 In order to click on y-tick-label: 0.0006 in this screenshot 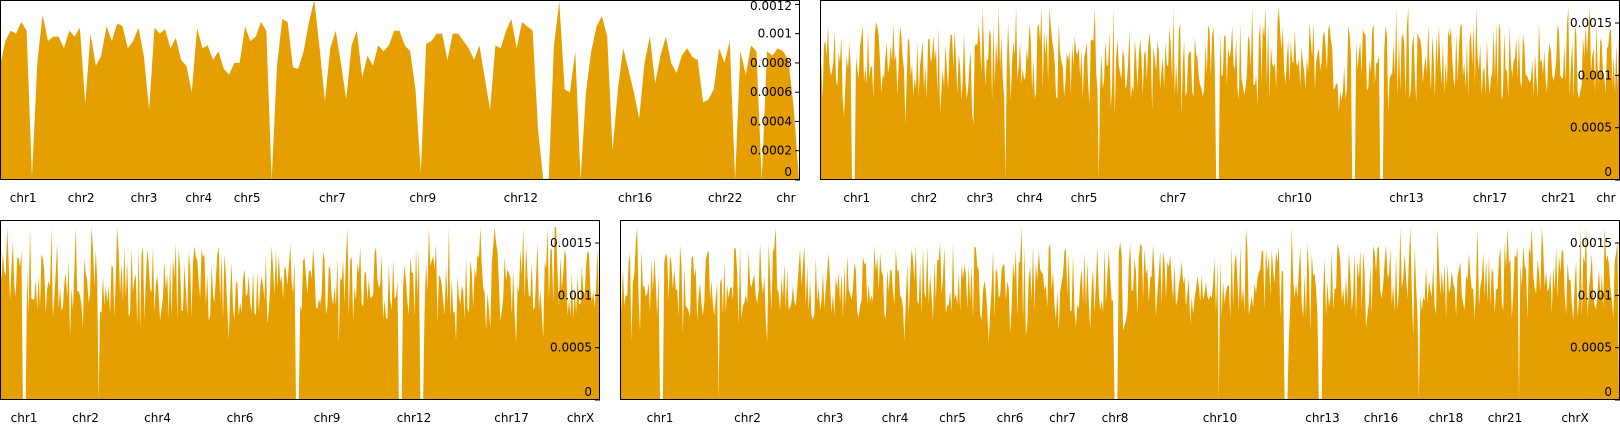, I will do `click(771, 92)`.